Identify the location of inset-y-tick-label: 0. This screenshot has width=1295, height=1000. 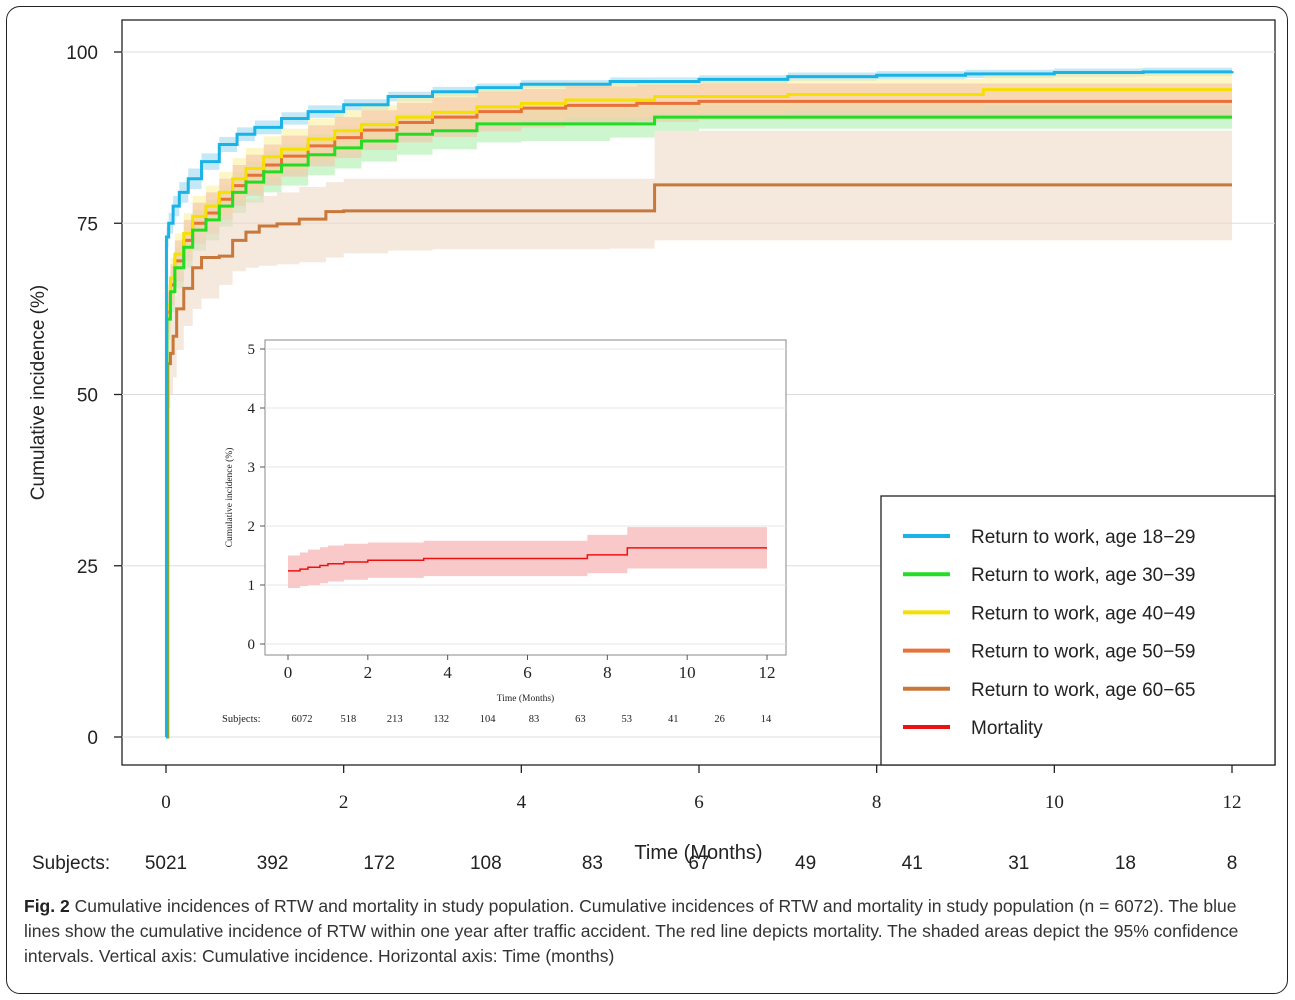
(252, 645).